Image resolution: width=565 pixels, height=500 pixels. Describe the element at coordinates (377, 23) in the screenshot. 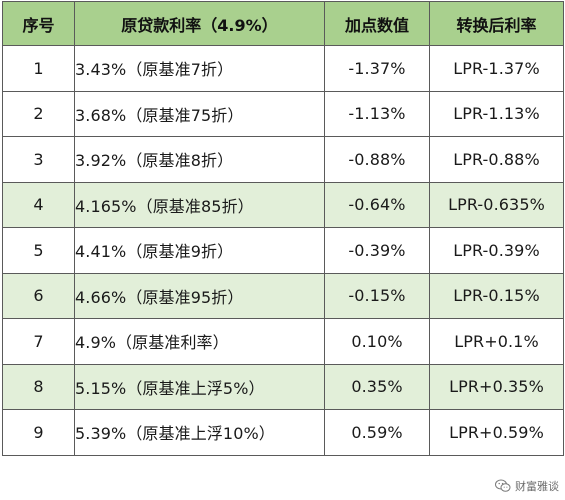

I see `header-add-points: 加点数值` at that location.